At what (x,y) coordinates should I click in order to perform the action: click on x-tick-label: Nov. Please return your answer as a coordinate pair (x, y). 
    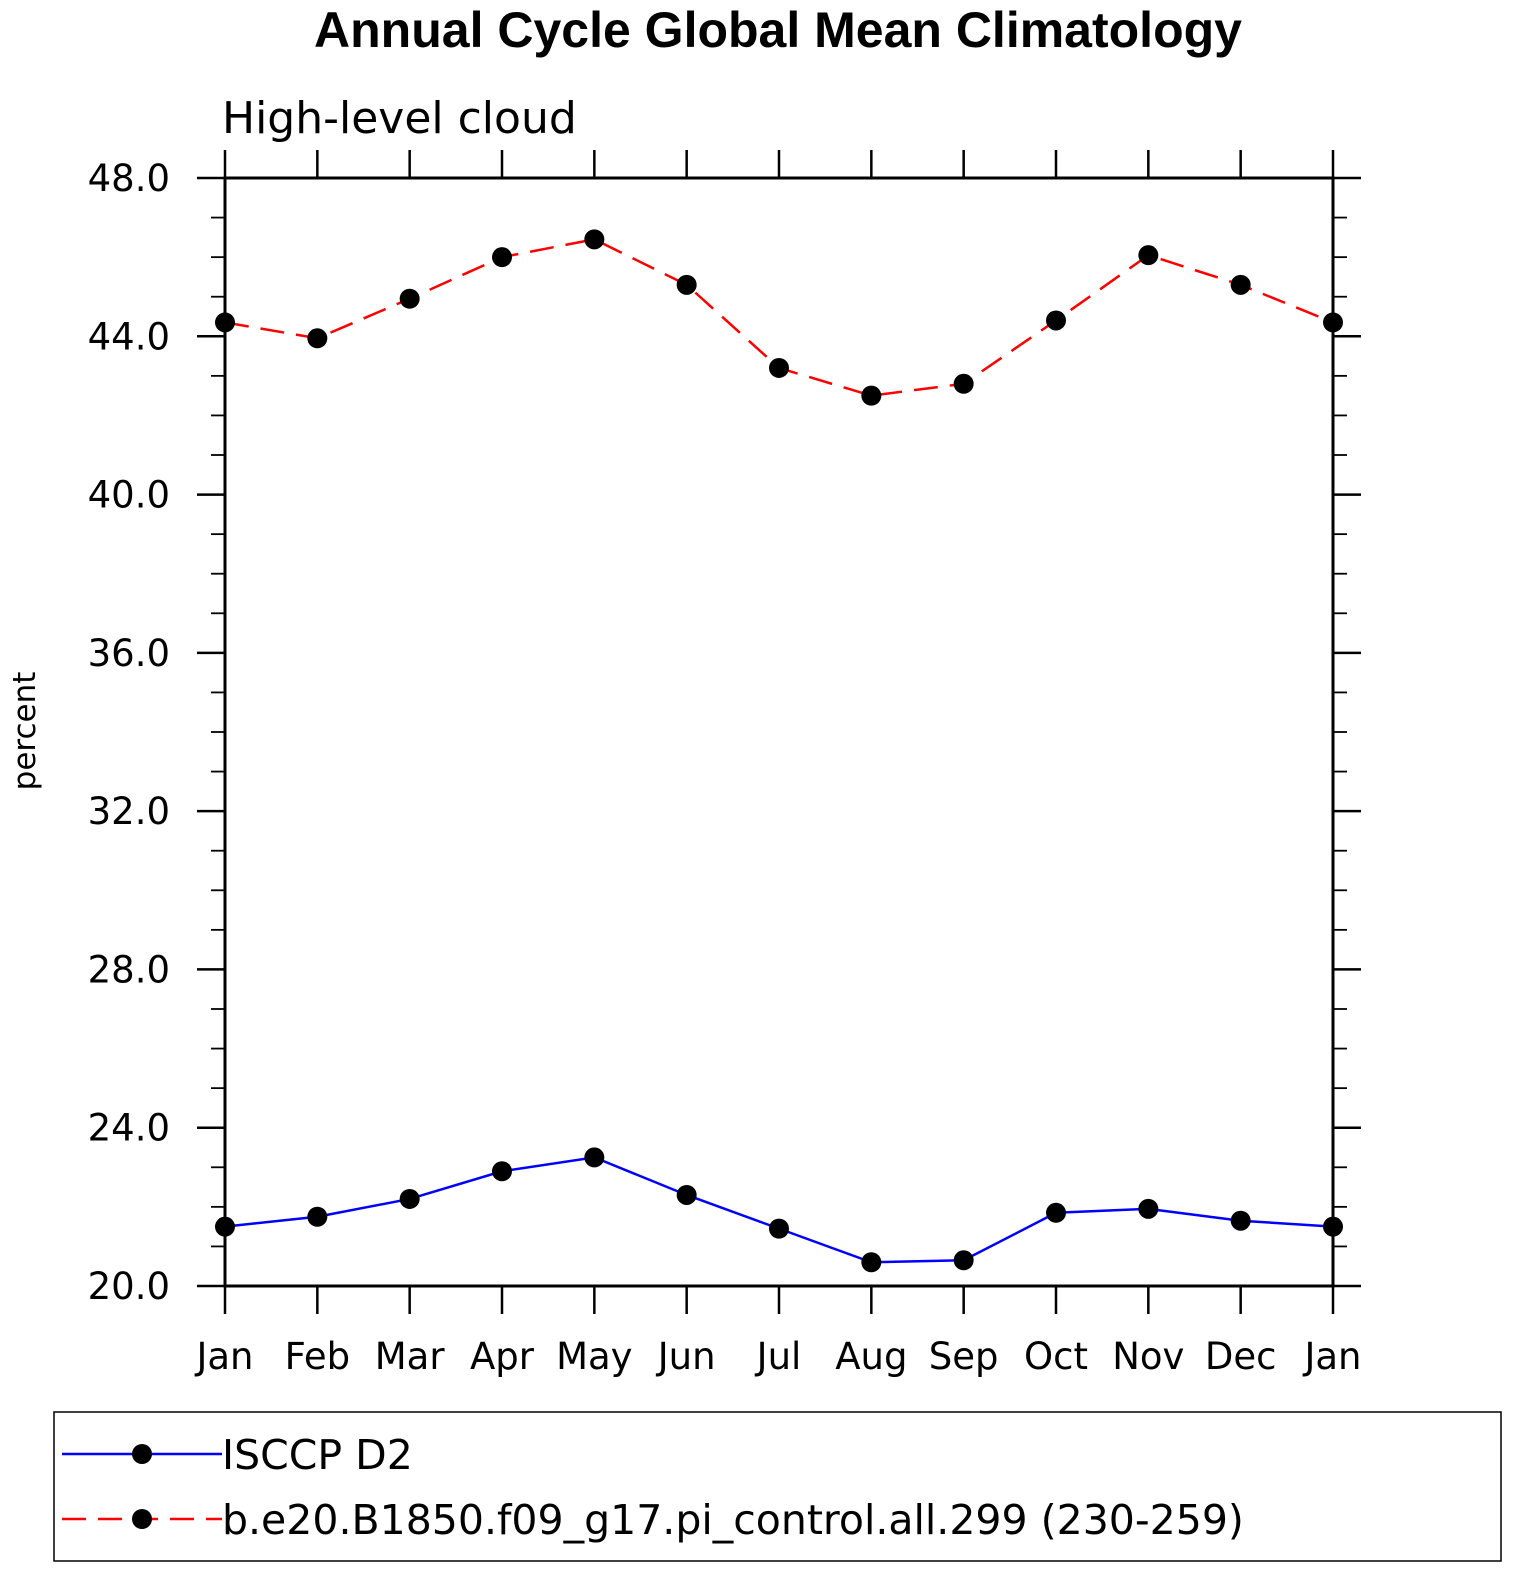
    Looking at the image, I should click on (1148, 1356).